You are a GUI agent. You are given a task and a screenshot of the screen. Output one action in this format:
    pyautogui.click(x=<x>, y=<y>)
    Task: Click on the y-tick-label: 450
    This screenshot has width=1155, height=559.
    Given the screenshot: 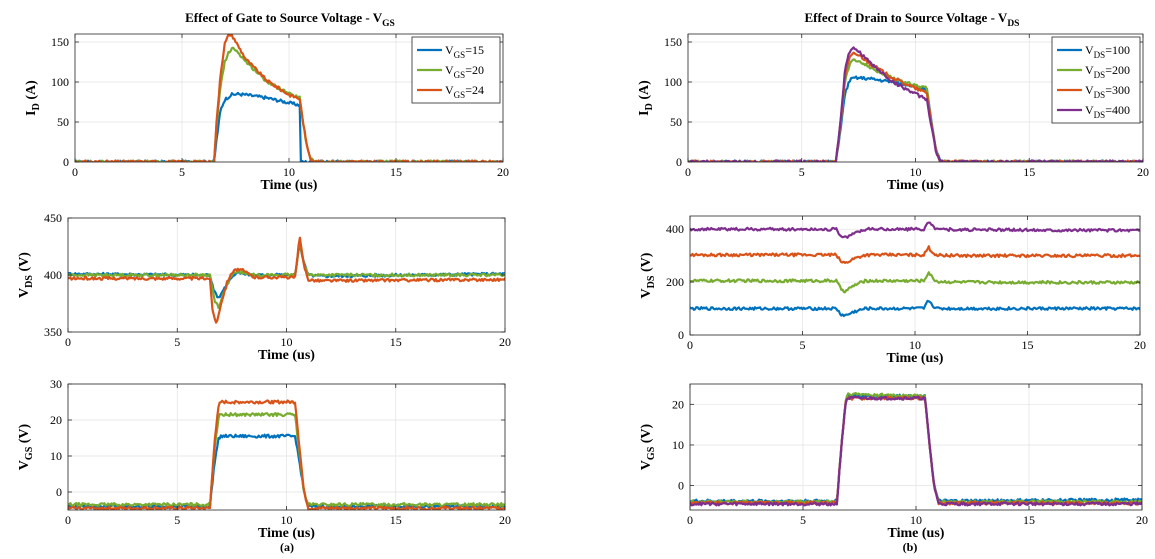 What is the action you would take?
    pyautogui.click(x=53, y=218)
    